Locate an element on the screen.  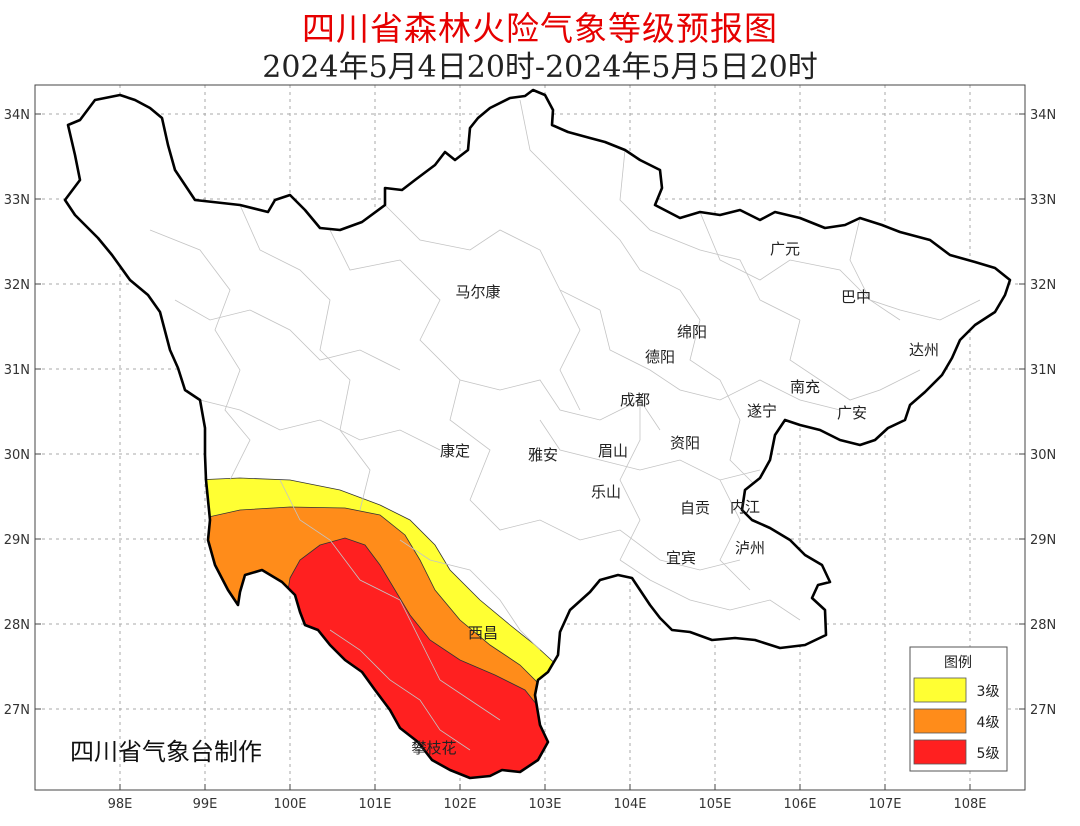
map-title: 四川省森林火险气象等级预报图 is located at coordinates (540, 28).